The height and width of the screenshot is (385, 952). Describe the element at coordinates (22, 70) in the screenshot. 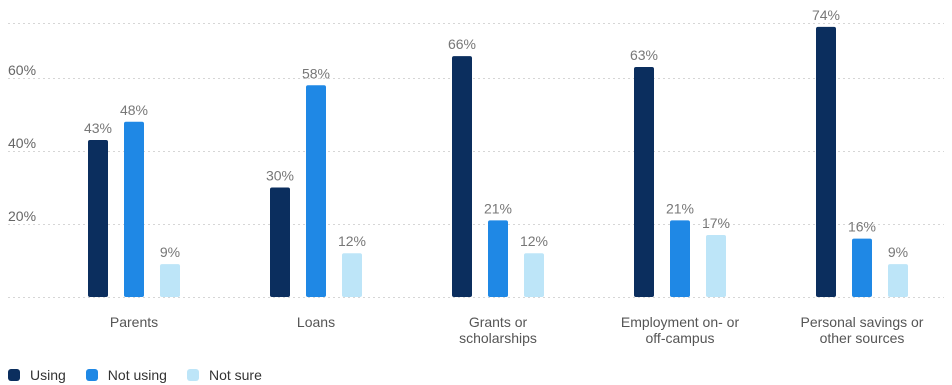

I see `y-tick-label-60: 60%` at that location.